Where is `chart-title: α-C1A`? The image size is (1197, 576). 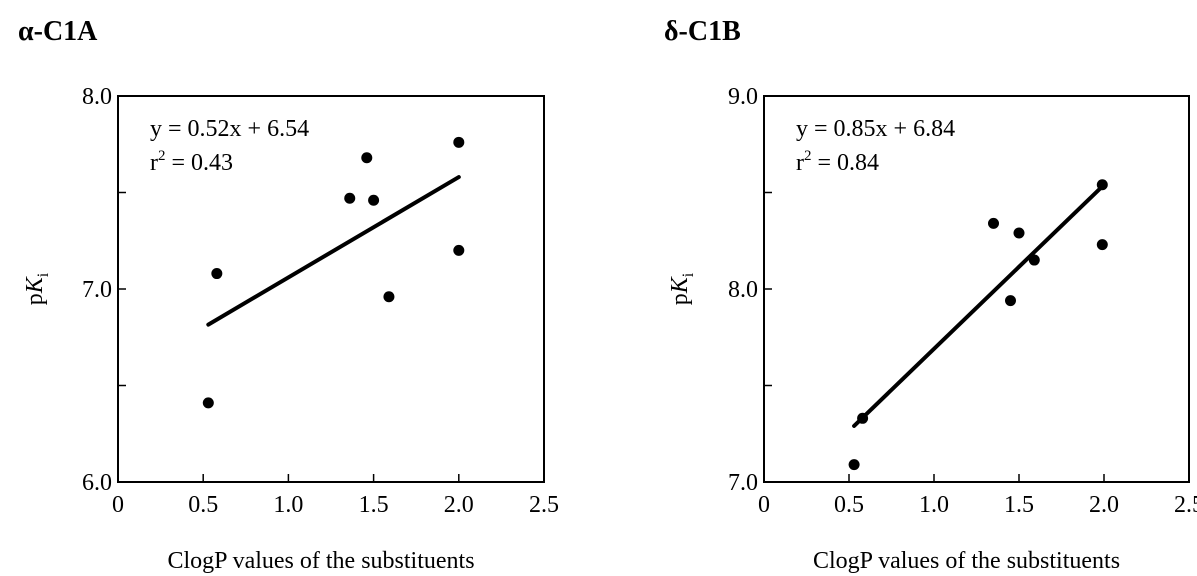
chart-title: α-C1A is located at coordinates (58, 31).